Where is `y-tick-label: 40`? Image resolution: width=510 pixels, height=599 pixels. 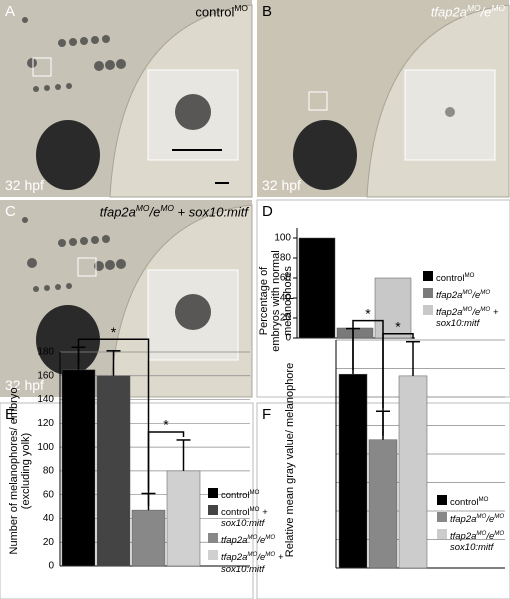 y-tick-label: 40 is located at coordinates (286, 298).